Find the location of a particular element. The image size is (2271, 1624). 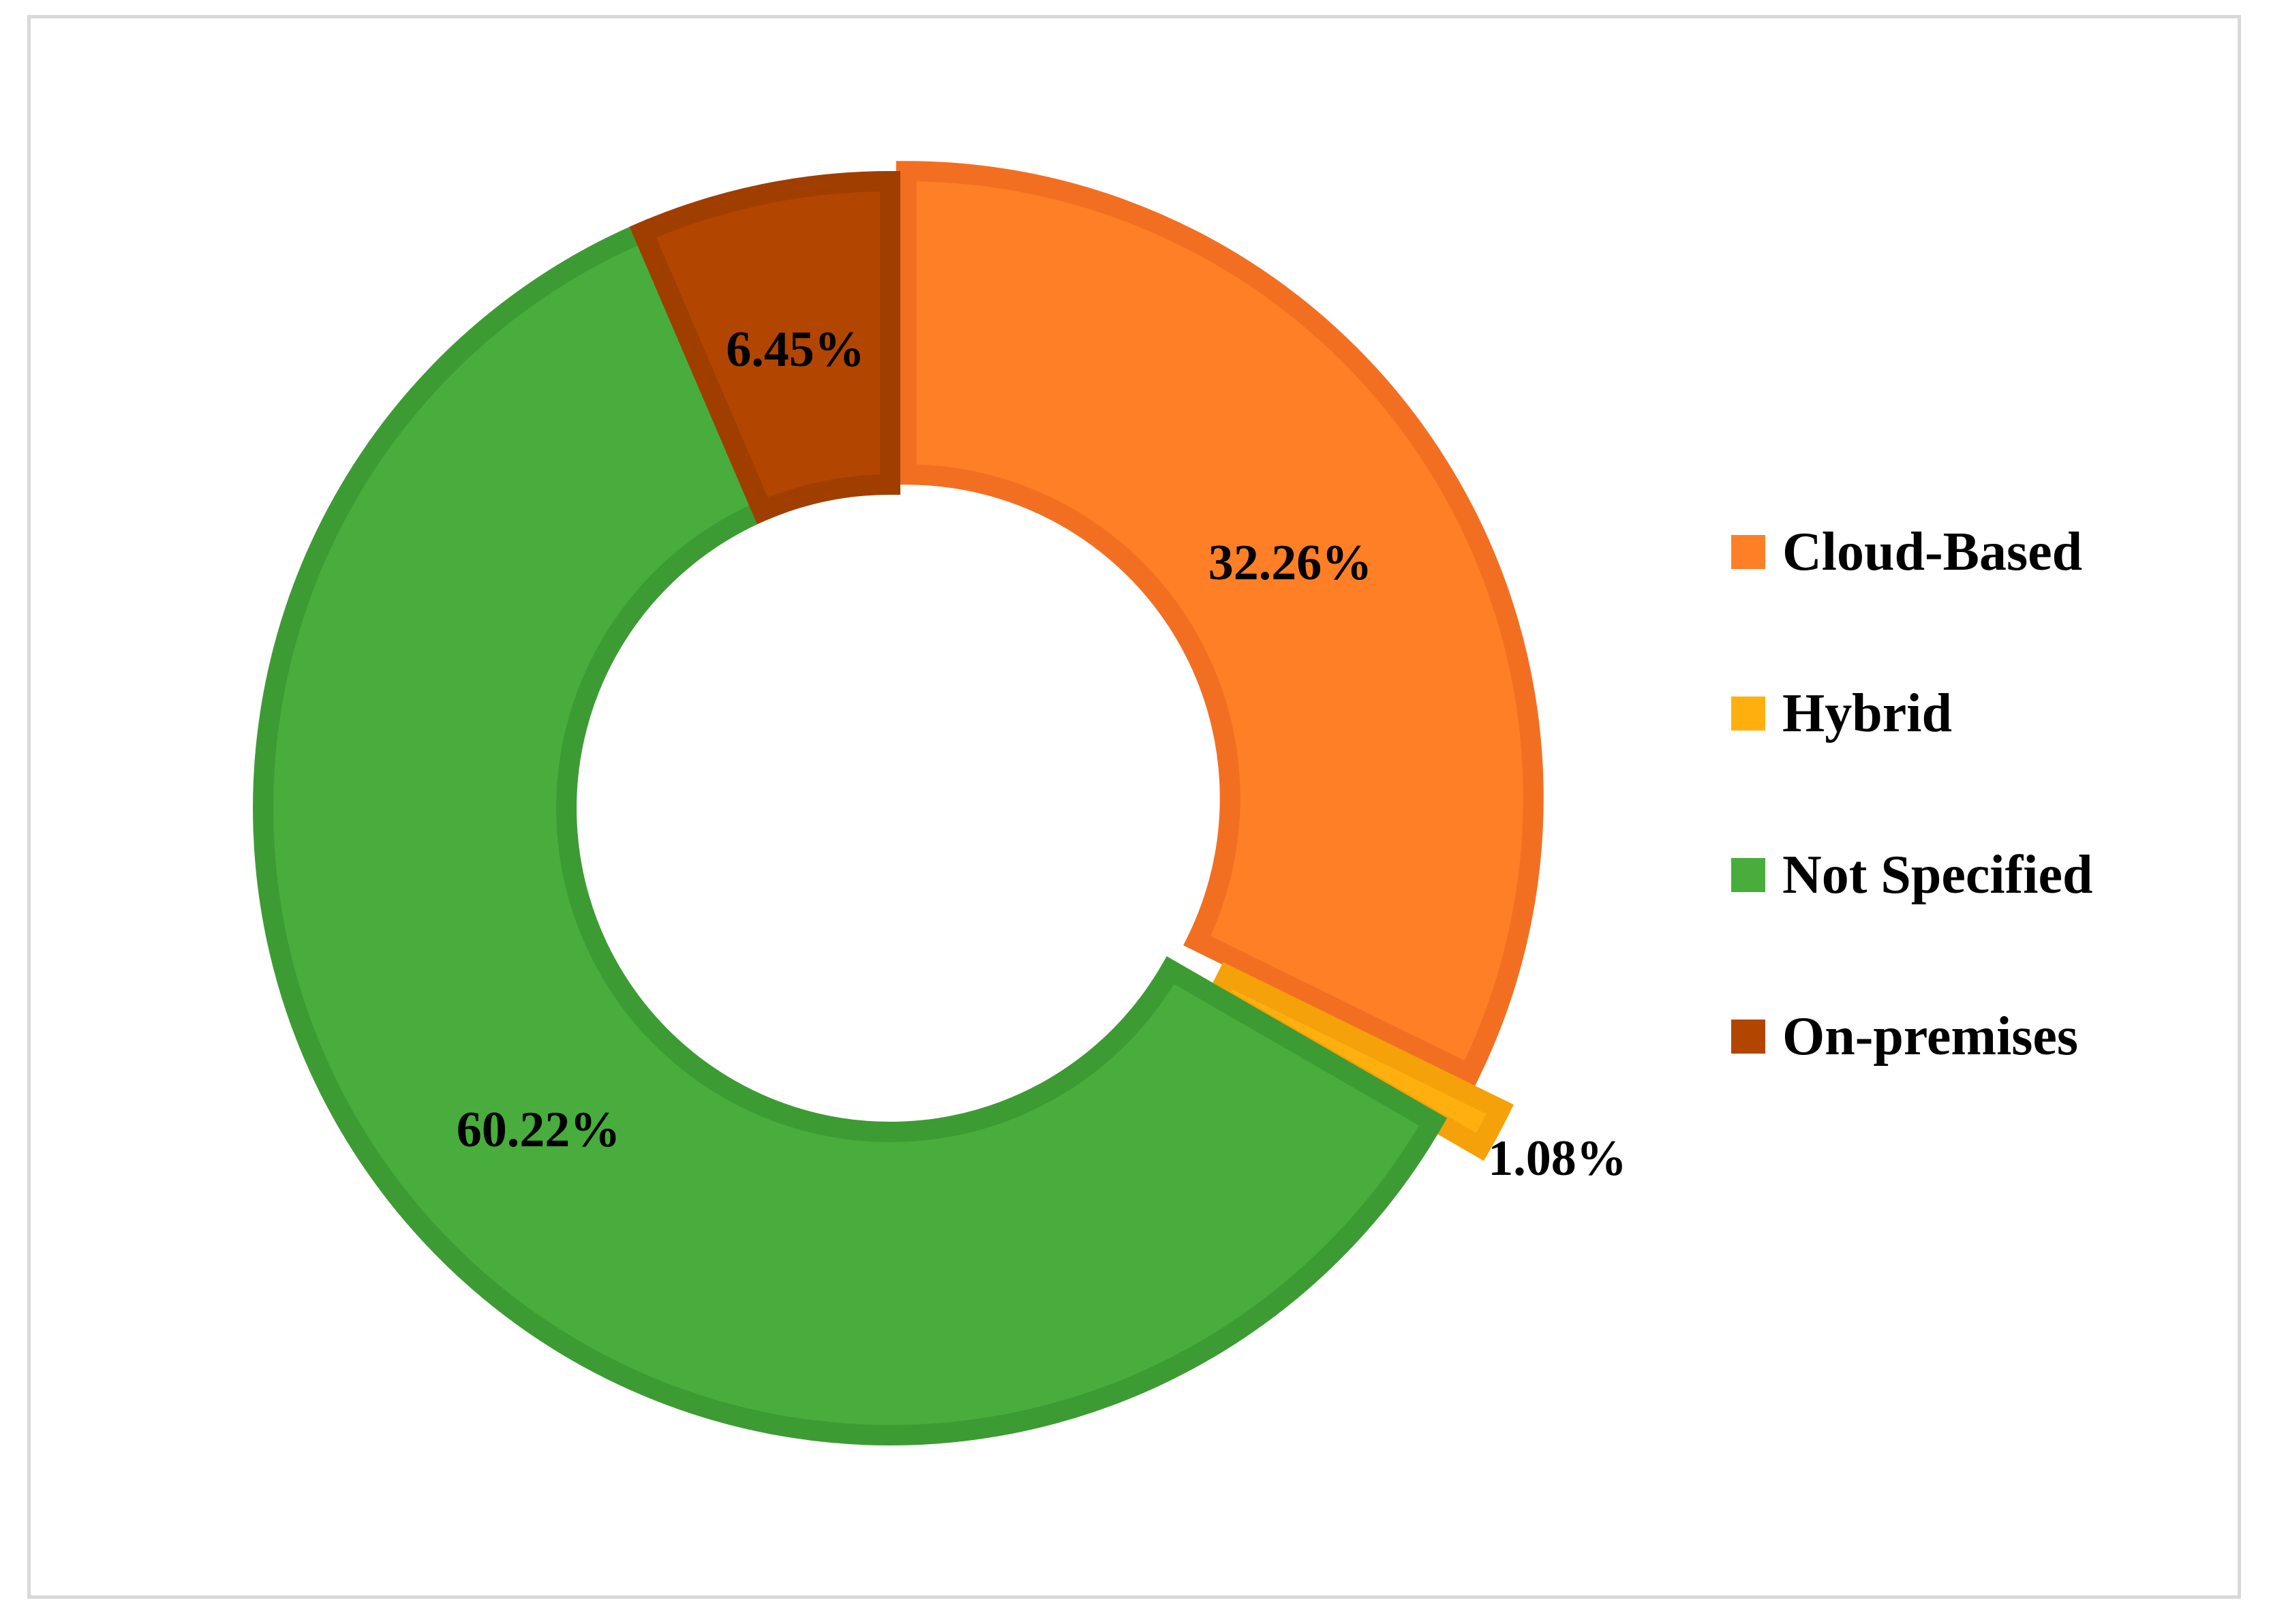

slice-on-premises is located at coordinates (764, 347).